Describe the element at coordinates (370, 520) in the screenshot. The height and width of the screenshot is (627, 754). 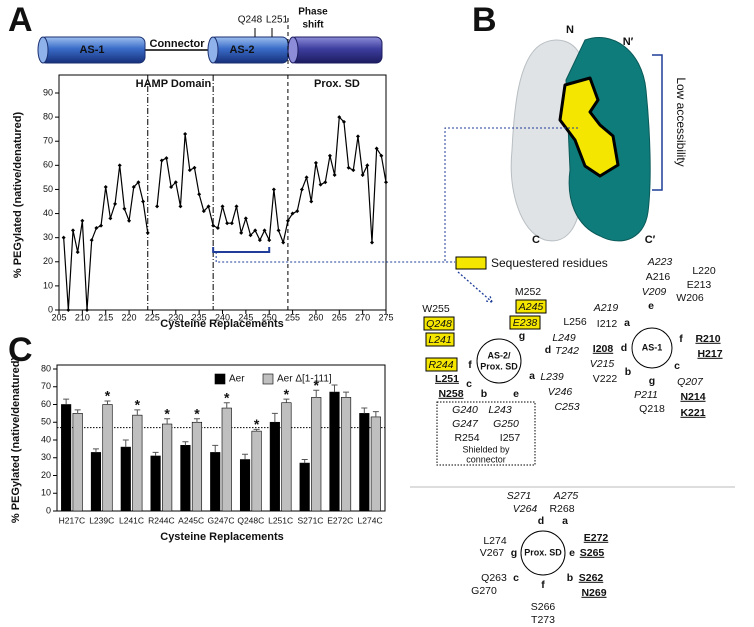
I see `x-tick-label: L274C` at that location.